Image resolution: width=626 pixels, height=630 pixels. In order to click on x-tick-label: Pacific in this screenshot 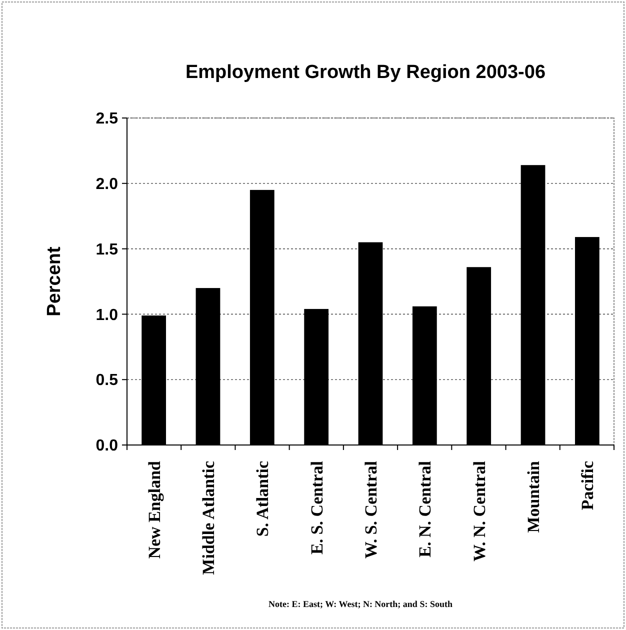, I will do `click(588, 485)`.